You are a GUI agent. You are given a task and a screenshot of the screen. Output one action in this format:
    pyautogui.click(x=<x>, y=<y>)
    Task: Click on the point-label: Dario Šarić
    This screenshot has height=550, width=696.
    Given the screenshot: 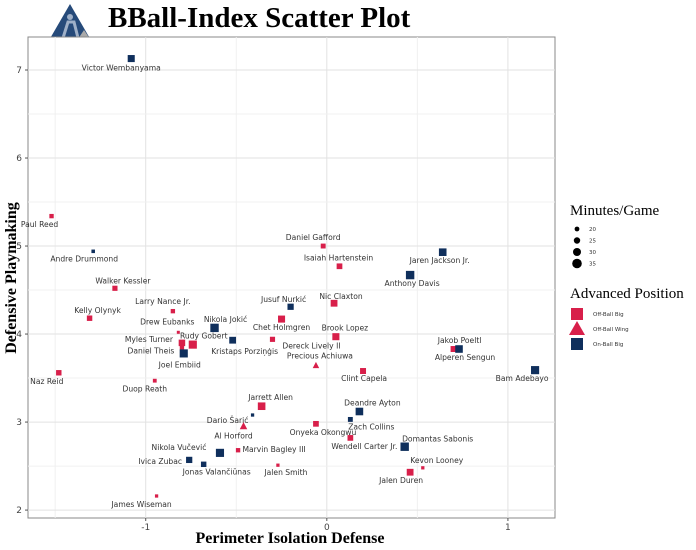 What is the action you would take?
    pyautogui.click(x=228, y=420)
    